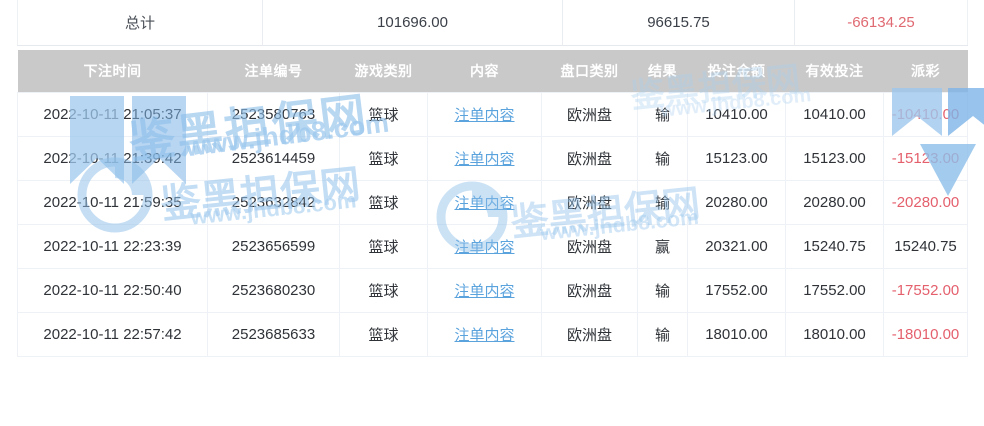 The image size is (984, 426). I want to click on cell-payout: -15123.00, so click(925, 158).